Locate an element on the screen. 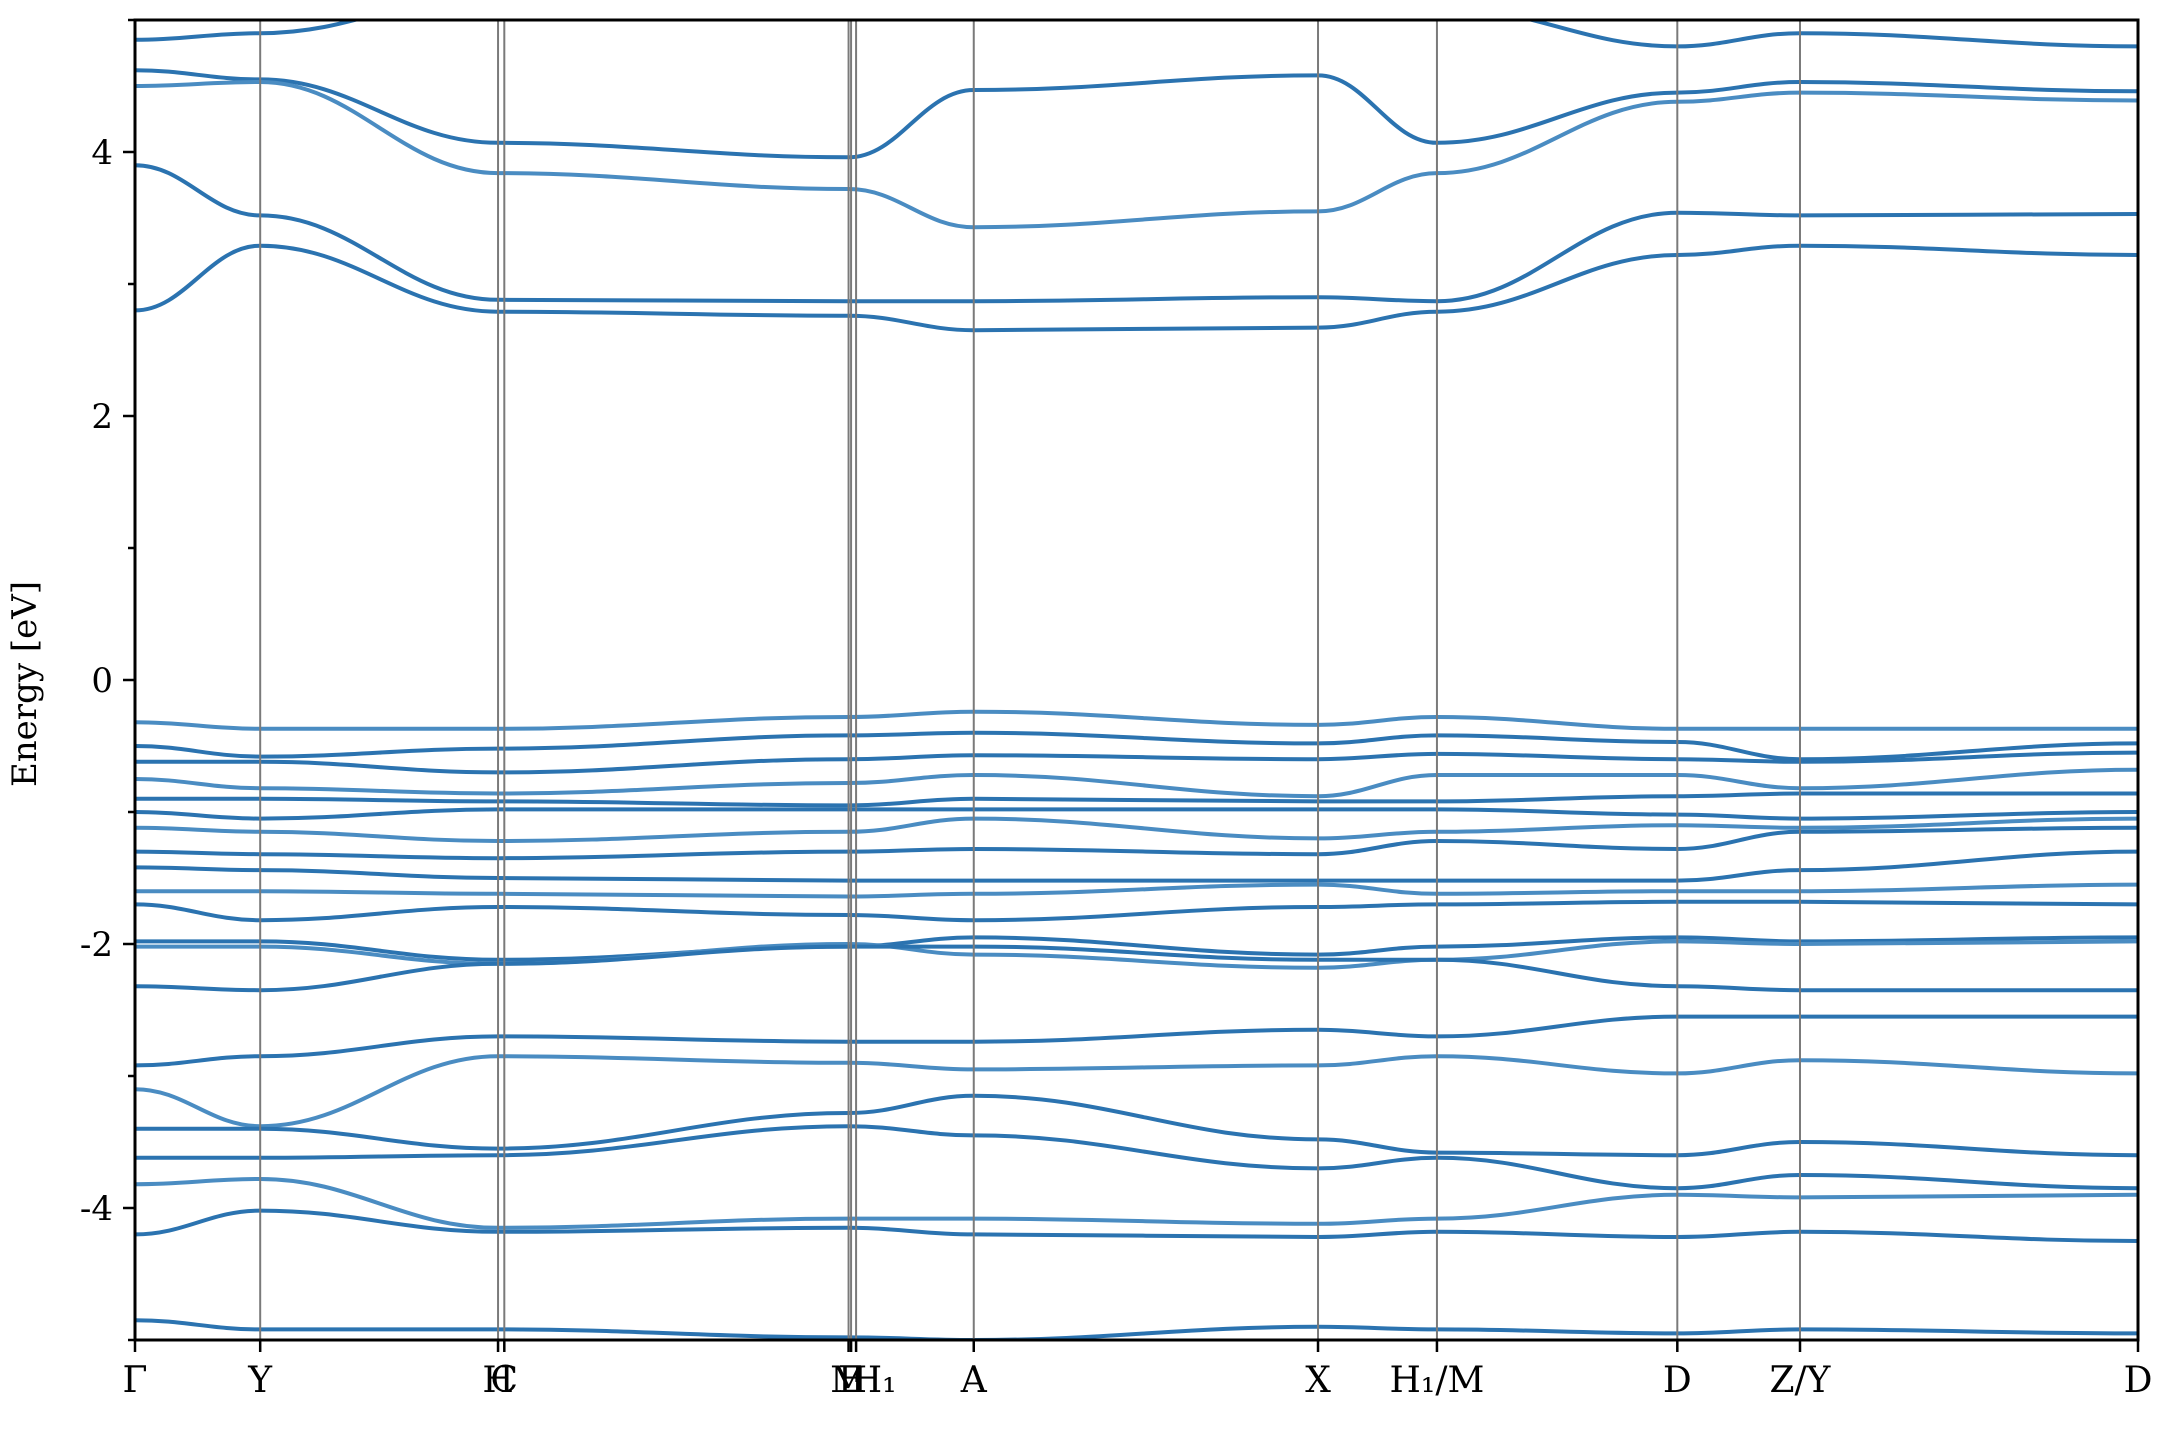 This screenshot has width=2160, height=1440. y-ticks: -4 -2 0 2 4 is located at coordinates (107, 680).